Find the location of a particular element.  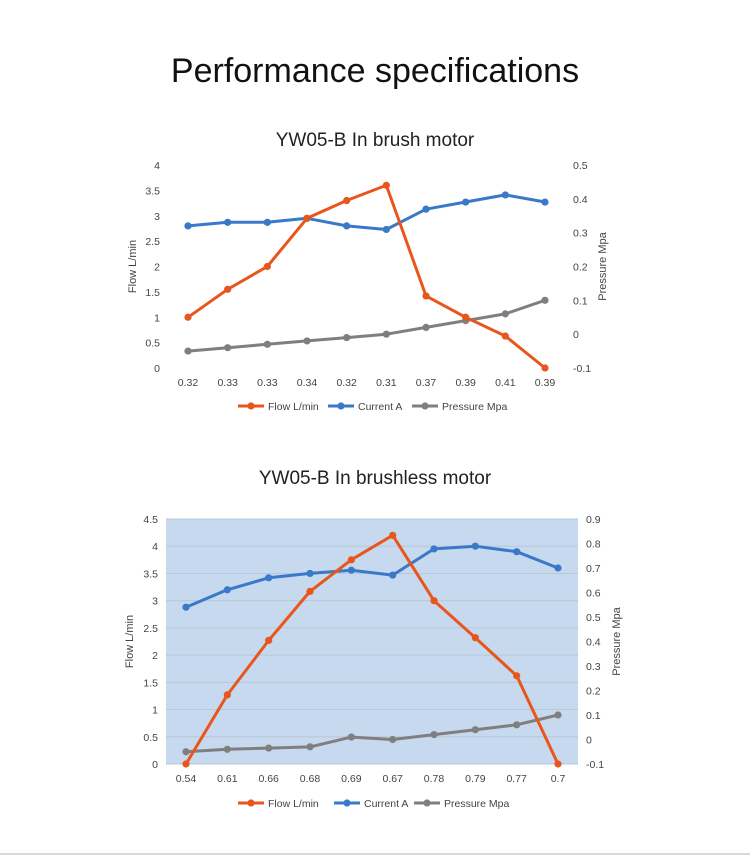

y2-tick-label: -0.1 is located at coordinates (582, 369).